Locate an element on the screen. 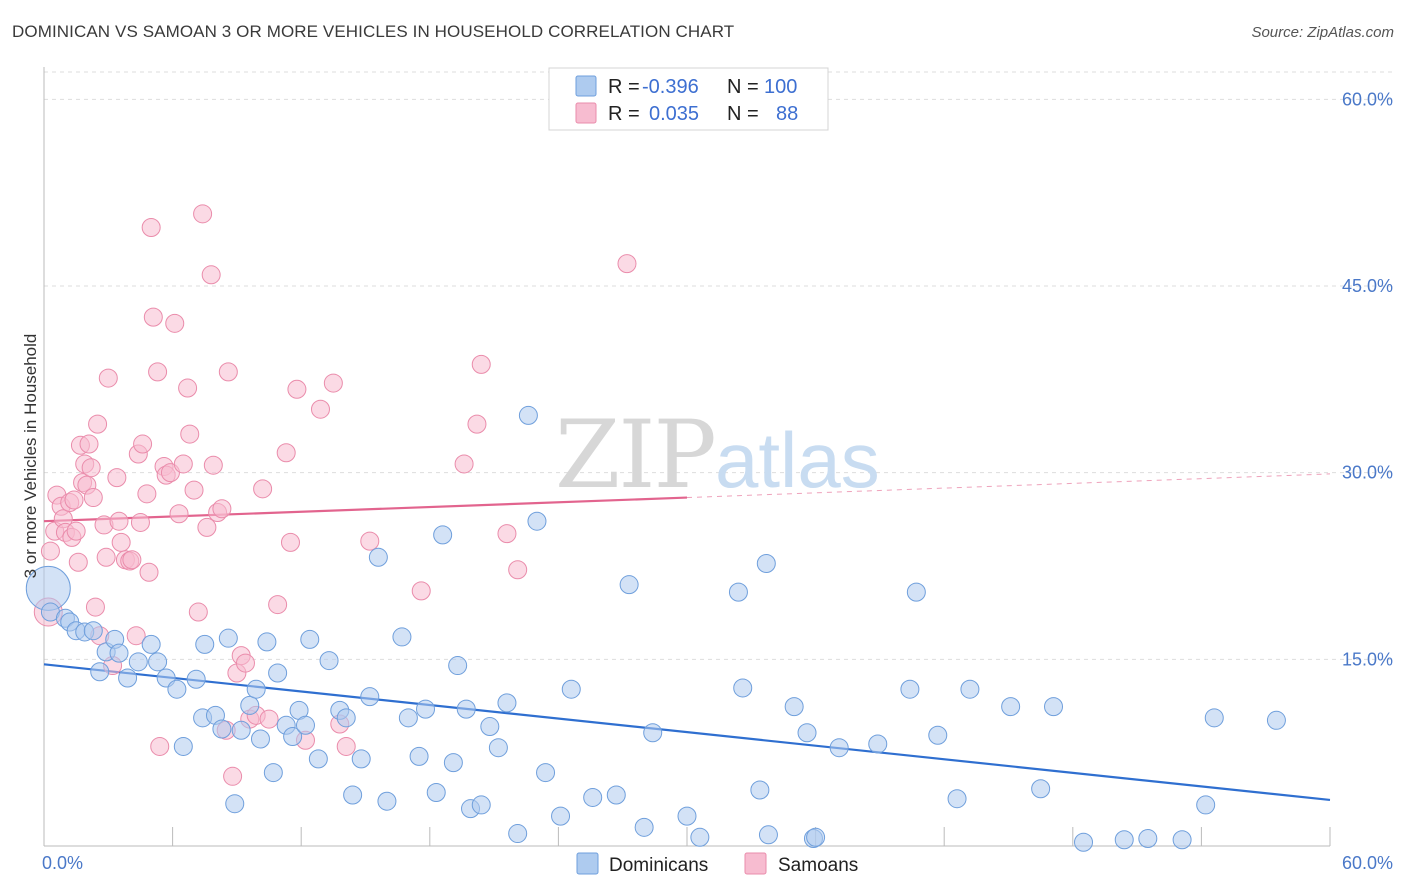 The width and height of the screenshot is (1406, 892). bottom-legend-samoans: Samoans is located at coordinates (818, 865).